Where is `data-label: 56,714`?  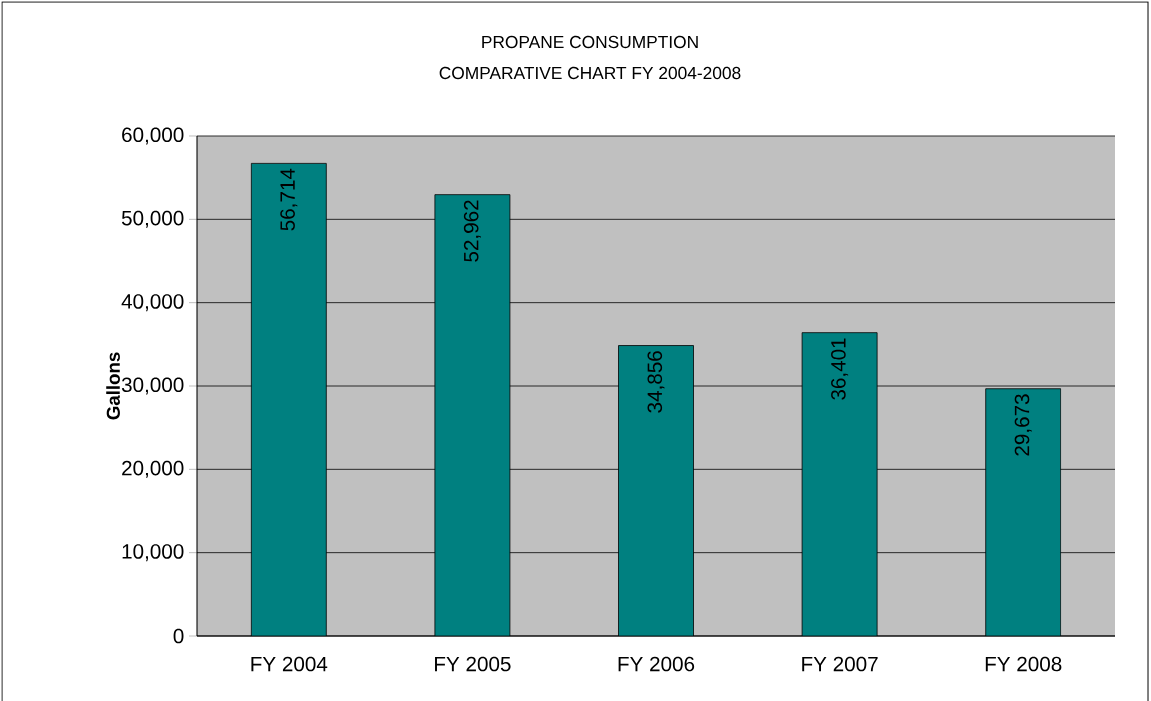
data-label: 56,714 is located at coordinates (289, 199).